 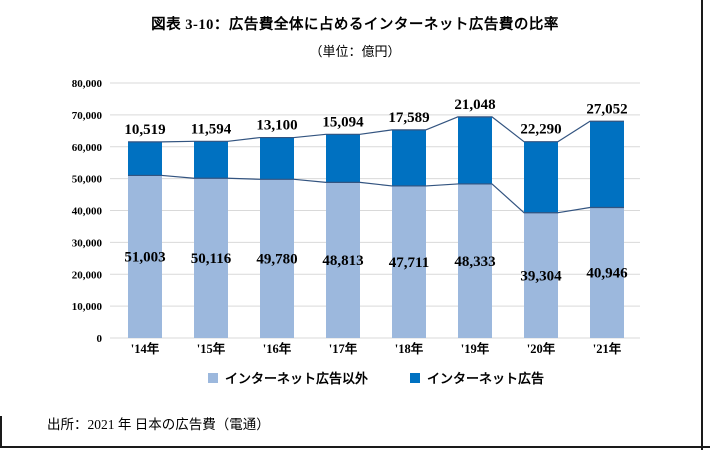 What do you see at coordinates (158, 424) in the screenshot?
I see `source-note: 出所：2021 年 日本の広告費（電通）` at bounding box center [158, 424].